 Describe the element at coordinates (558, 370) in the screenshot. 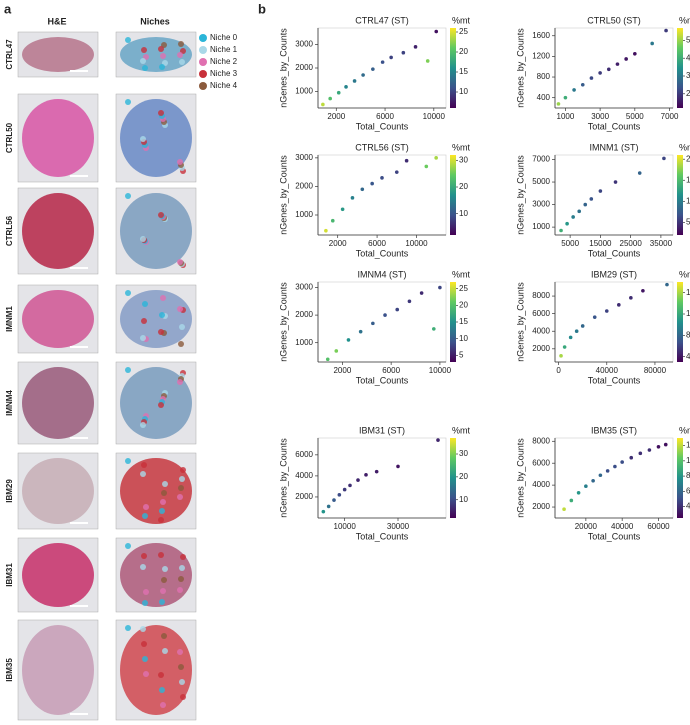

I see `x-tick-label: 0` at that location.